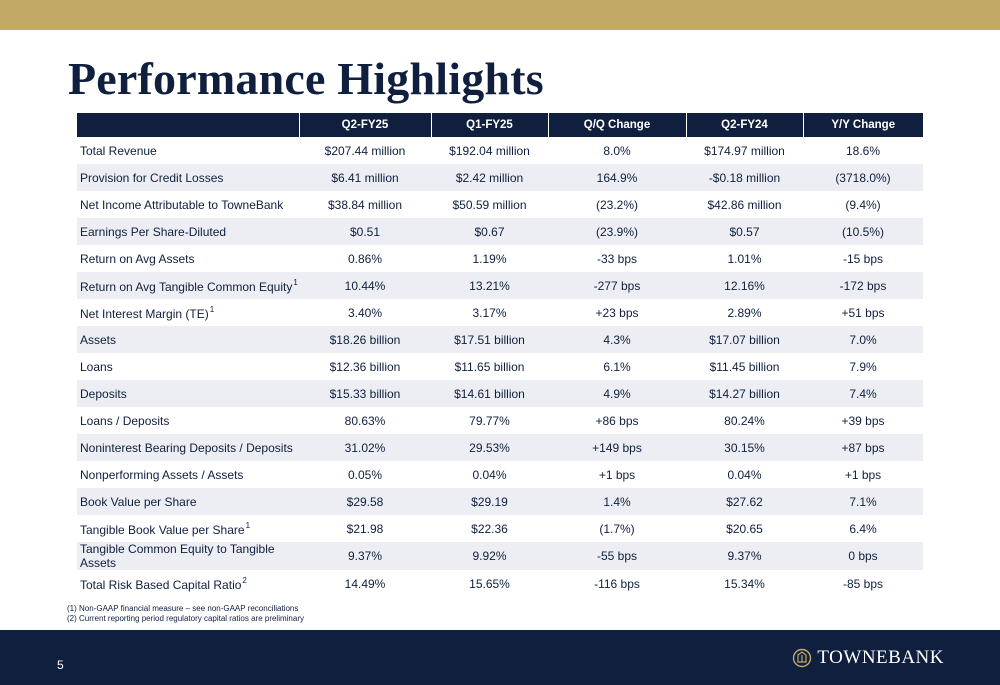 Image resolution: width=1000 pixels, height=685 pixels. Describe the element at coordinates (188, 204) in the screenshot. I see `row-label-cell: Net Income Attributable to TowneBank` at that location.